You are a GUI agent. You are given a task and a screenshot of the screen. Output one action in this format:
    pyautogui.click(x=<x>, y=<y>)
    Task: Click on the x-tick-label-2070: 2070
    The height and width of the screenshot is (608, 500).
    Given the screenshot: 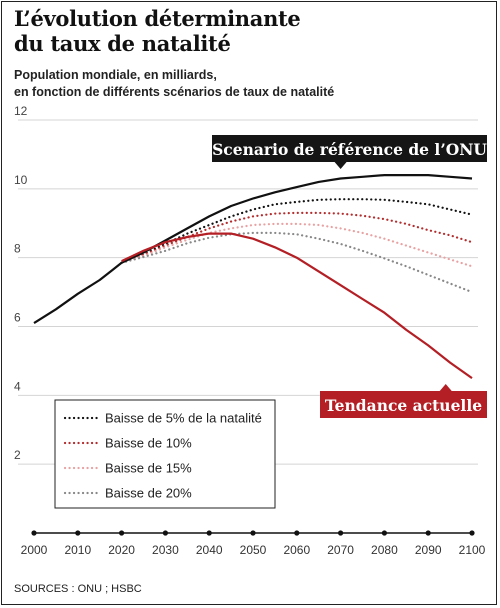 What is the action you would take?
    pyautogui.click(x=340, y=550)
    